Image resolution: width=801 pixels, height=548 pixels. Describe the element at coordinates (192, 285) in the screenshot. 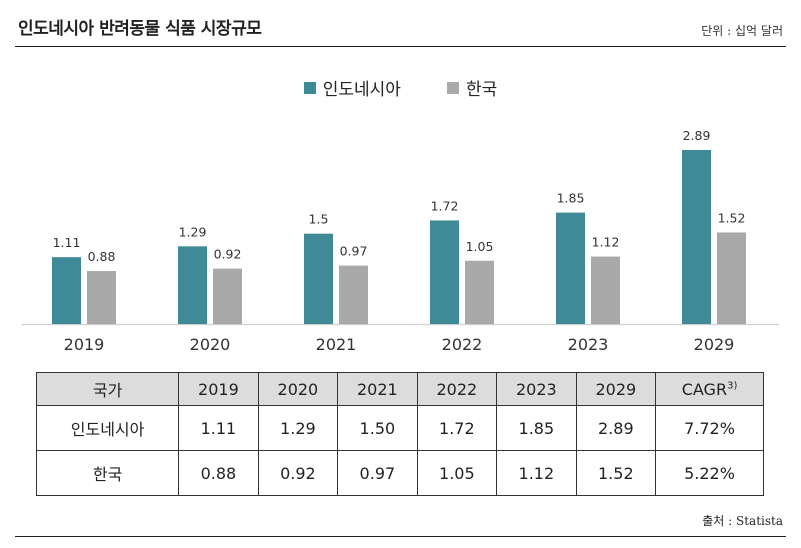

I see `bar-indonesia-2020` at that location.